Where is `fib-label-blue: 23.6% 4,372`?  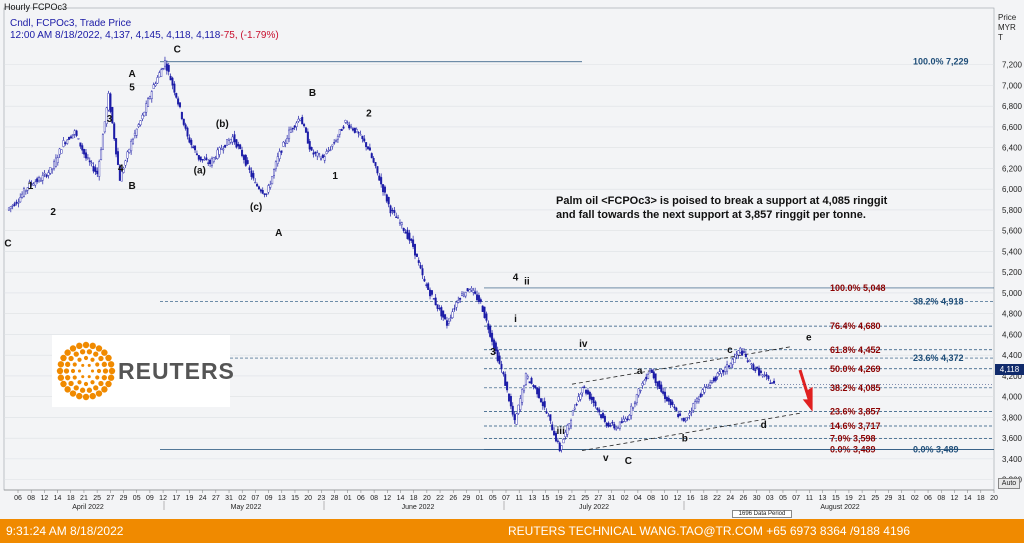 fib-label-blue: 23.6% 4,372 is located at coordinates (938, 358).